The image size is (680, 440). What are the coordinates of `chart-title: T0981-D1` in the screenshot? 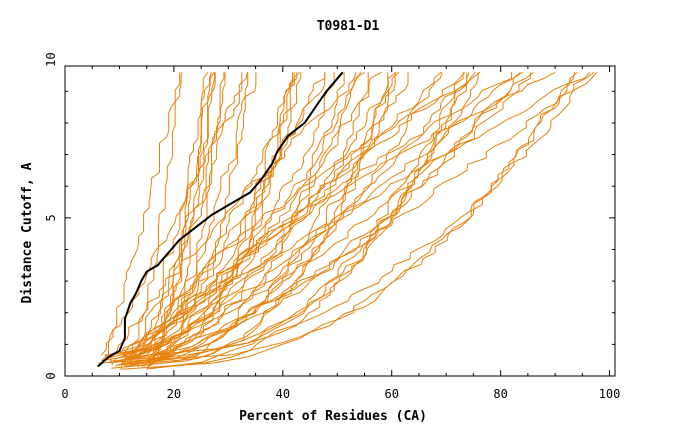 It's located at (348, 26).